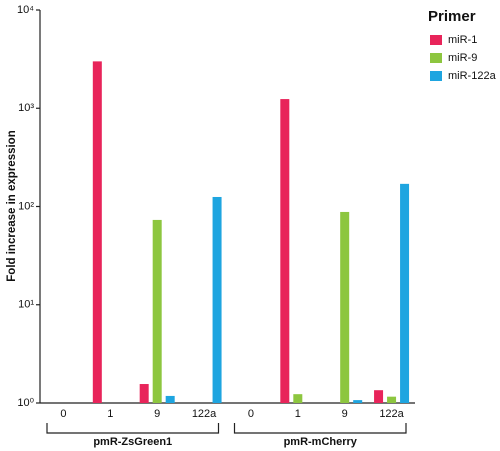  Describe the element at coordinates (321, 442) in the screenshot. I see `group-label: pmR-mCherry` at that location.